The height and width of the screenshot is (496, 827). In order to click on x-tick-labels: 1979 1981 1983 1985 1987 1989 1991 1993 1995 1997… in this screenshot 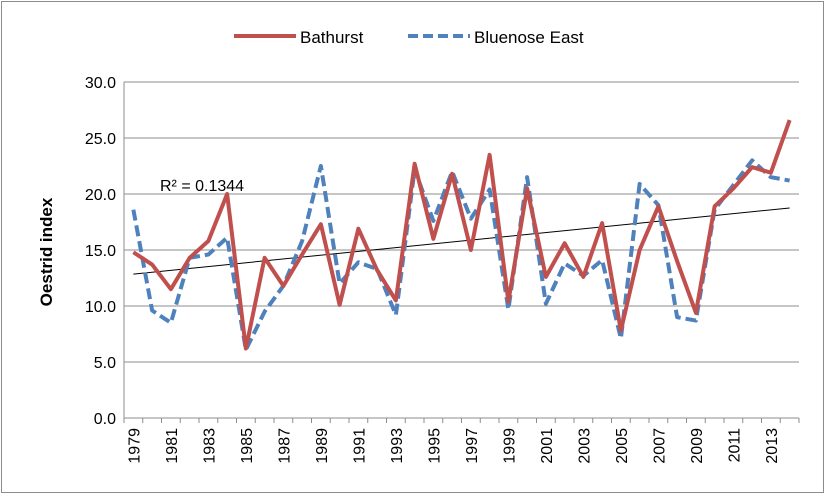, I will do `click(461, 441)`.